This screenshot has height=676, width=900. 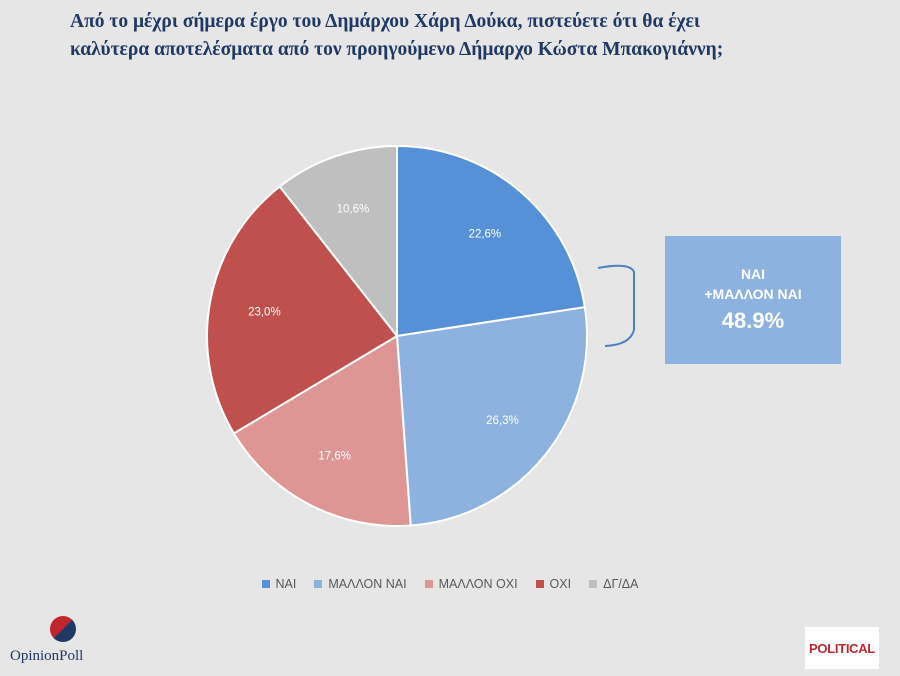 I want to click on callout-value: 48.9%, so click(x=753, y=320).